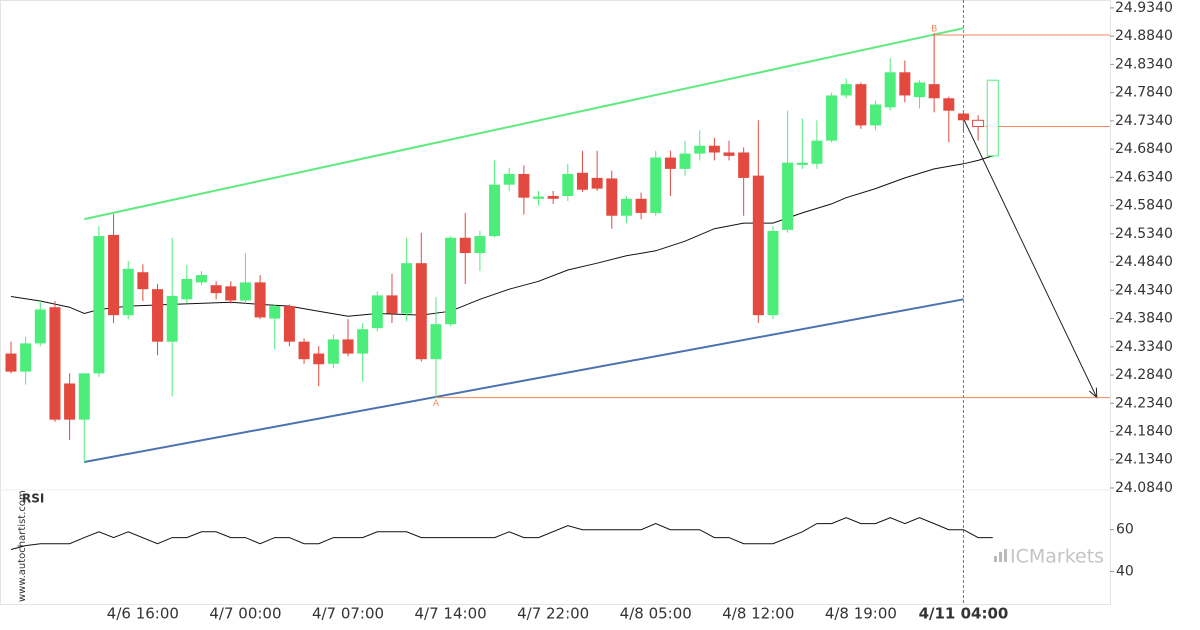 Image resolution: width=1200 pixels, height=630 pixels. Describe the element at coordinates (1144, 460) in the screenshot. I see `y-tick-label: 24.1340` at that location.